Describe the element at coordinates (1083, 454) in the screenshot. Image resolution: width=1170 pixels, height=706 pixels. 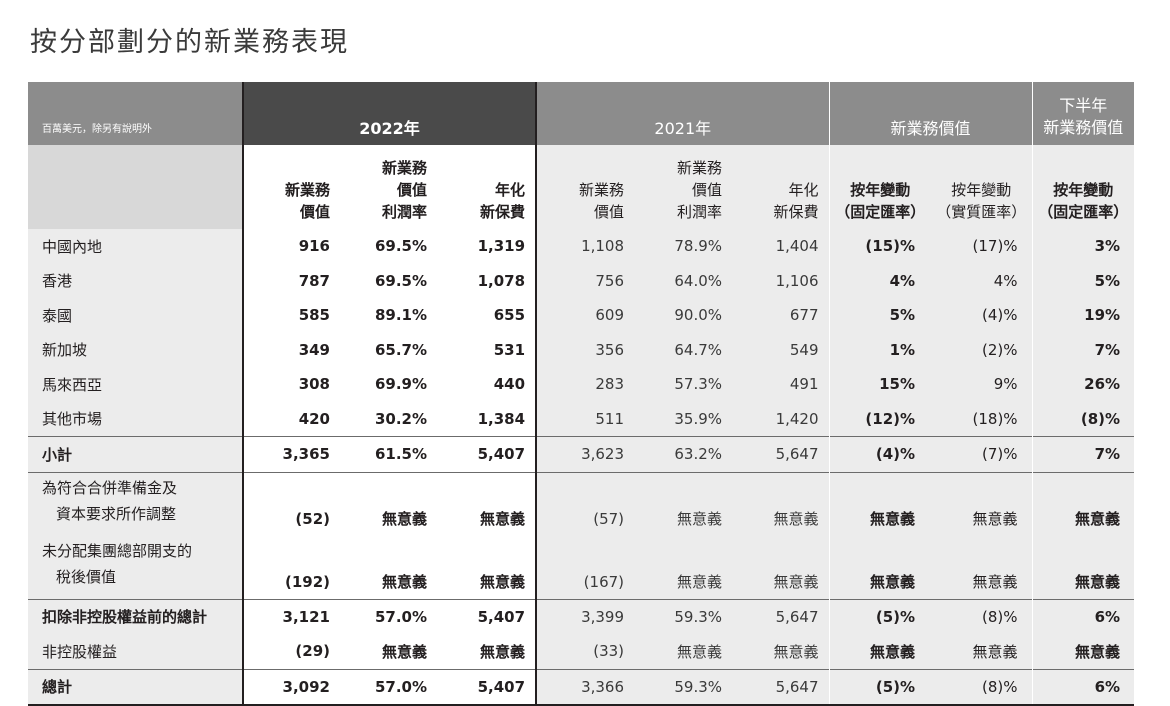
I see `cell-h2-chg: 7%` at that location.